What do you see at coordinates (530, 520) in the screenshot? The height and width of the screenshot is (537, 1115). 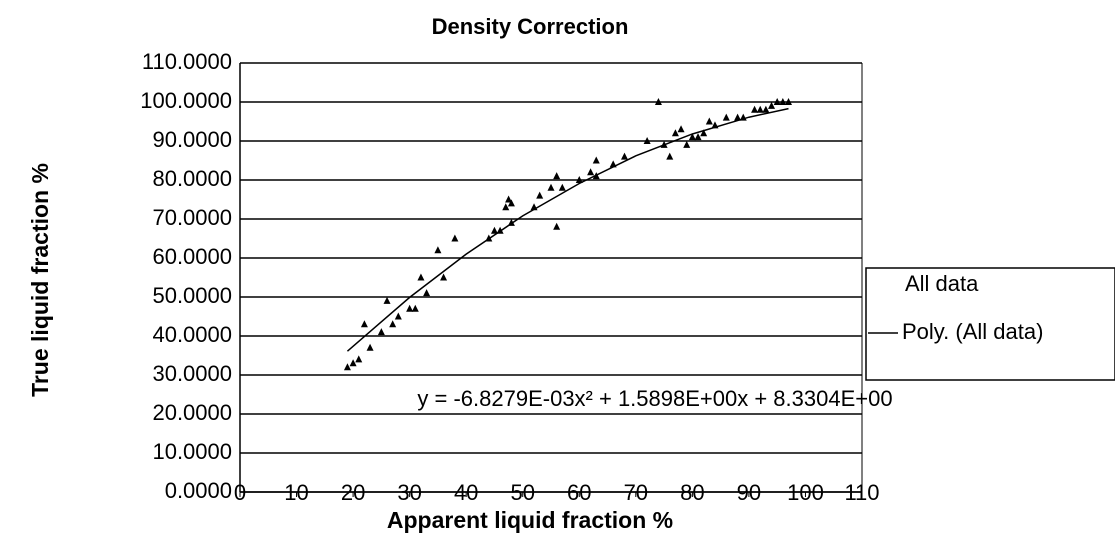 I see `x-axis-label: Apparent liquid fraction %` at bounding box center [530, 520].